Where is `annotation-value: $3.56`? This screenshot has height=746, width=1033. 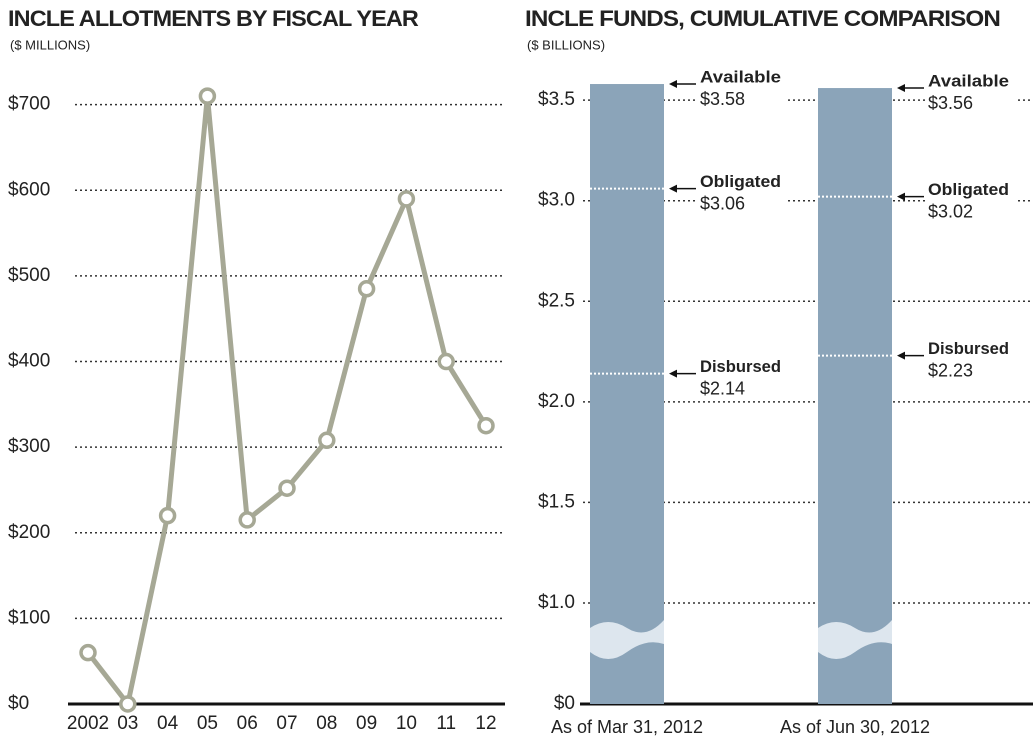
annotation-value: $3.56 is located at coordinates (950, 103).